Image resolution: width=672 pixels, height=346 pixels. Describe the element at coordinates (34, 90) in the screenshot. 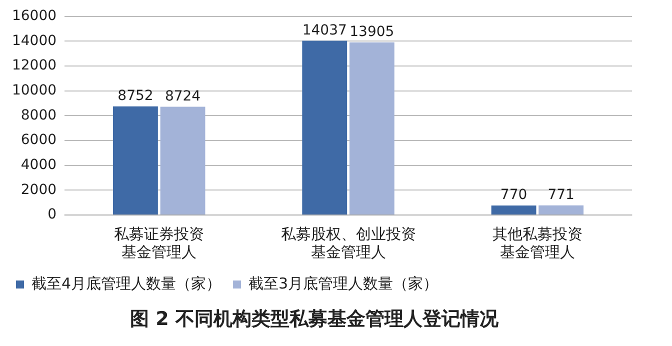

I see `y-tick-label: 10000` at that location.